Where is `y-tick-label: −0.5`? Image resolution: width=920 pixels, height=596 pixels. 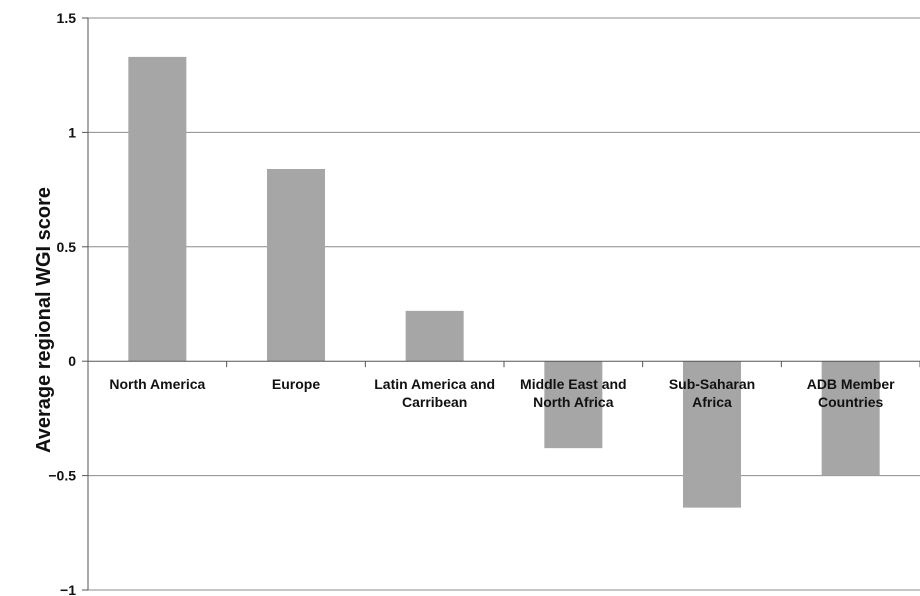 y-tick-label: −0.5 is located at coordinates (62, 476).